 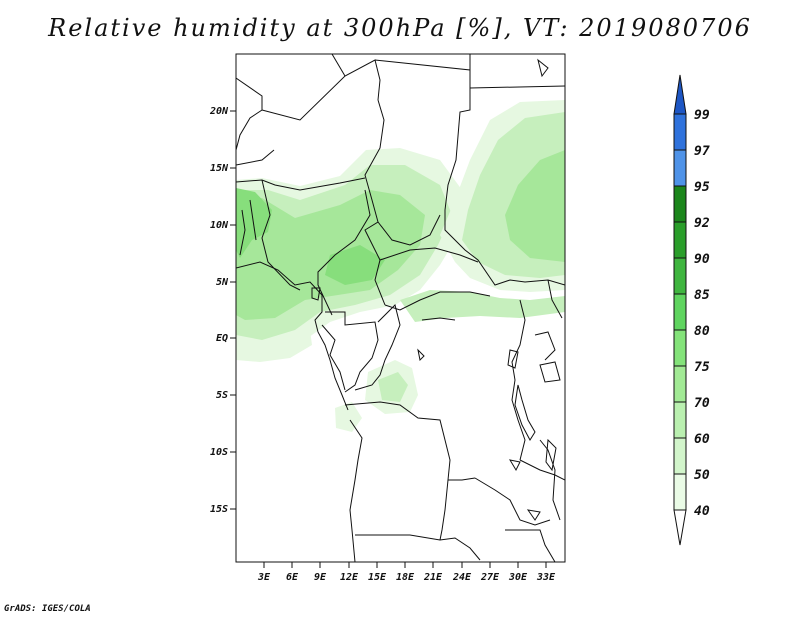 I want to click on colorbar-label: 92, so click(x=702, y=223).